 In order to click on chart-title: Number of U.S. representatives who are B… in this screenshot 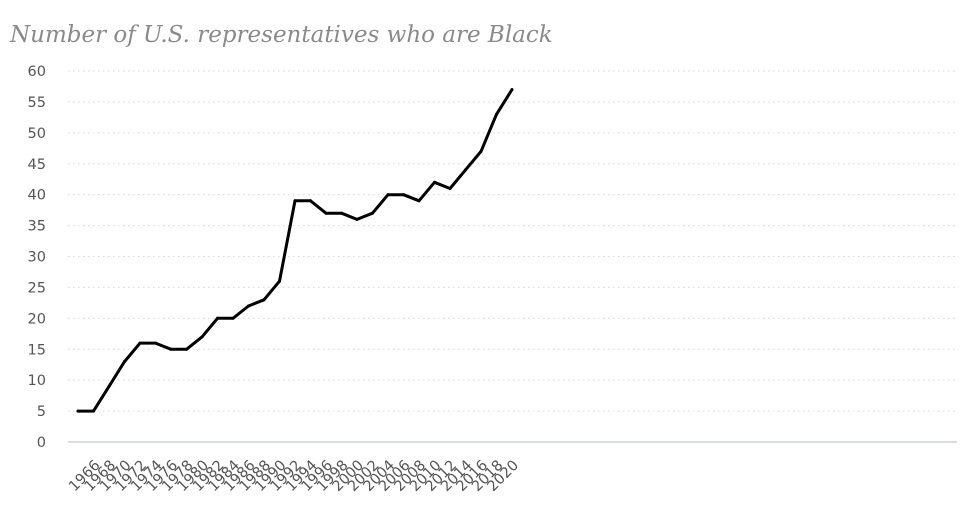, I will do `click(281, 35)`.